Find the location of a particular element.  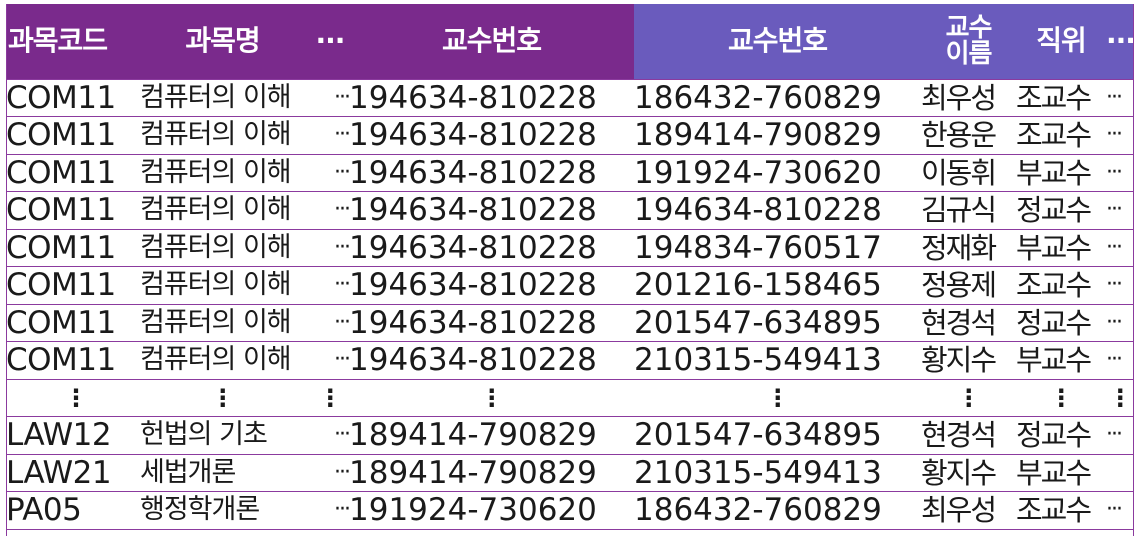

cell-professor-no-right: 201216-158465 is located at coordinates (777, 285).